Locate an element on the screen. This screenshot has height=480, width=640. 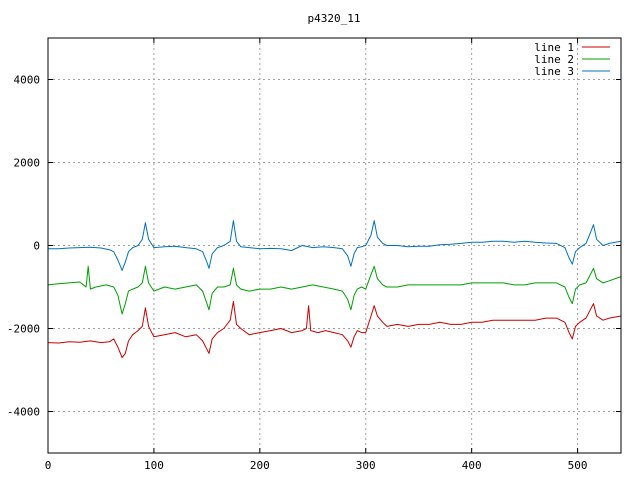
x-tick-label: 300 is located at coordinates (366, 465).